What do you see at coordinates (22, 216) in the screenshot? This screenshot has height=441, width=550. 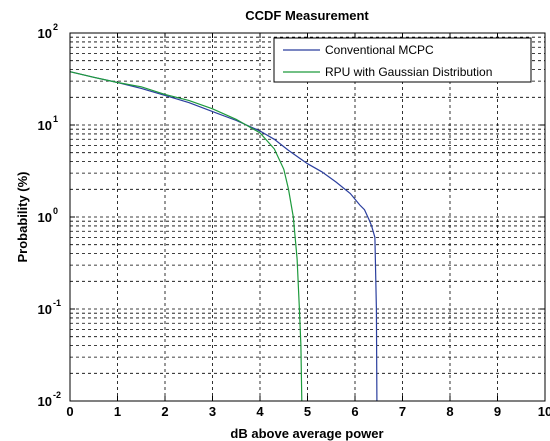 I see `y-axis-label: Probability (%)` at bounding box center [22, 216].